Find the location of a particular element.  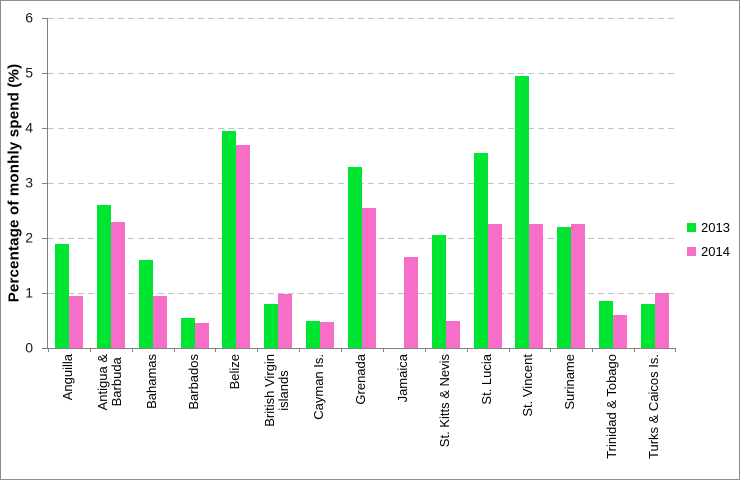

x-label-cell-barbados: Barbados is located at coordinates (194, 382).